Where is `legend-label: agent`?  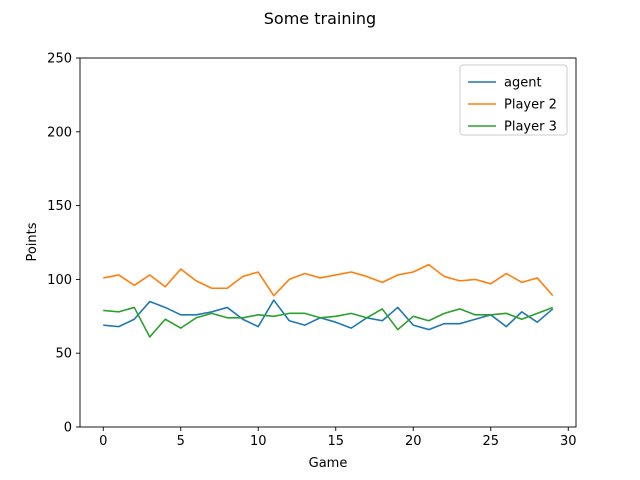 legend-label: agent is located at coordinates (523, 83).